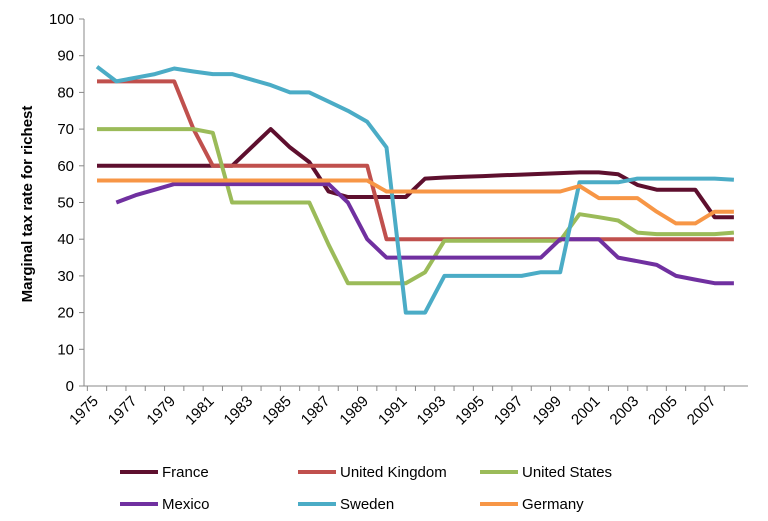 The height and width of the screenshot is (521, 768). Describe the element at coordinates (702, 411) in the screenshot. I see `x-tick-label: 2007` at that location.